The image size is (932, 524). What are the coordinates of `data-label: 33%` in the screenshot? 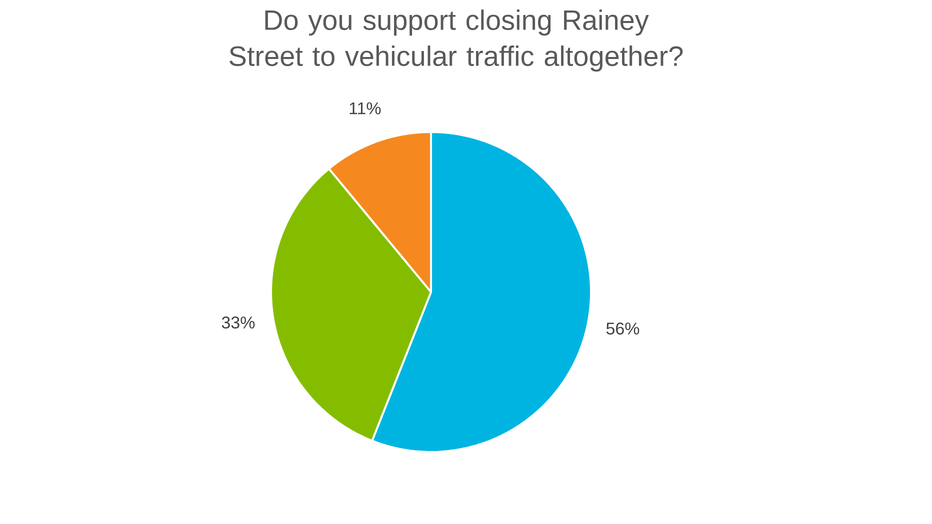 It's located at (238, 322).